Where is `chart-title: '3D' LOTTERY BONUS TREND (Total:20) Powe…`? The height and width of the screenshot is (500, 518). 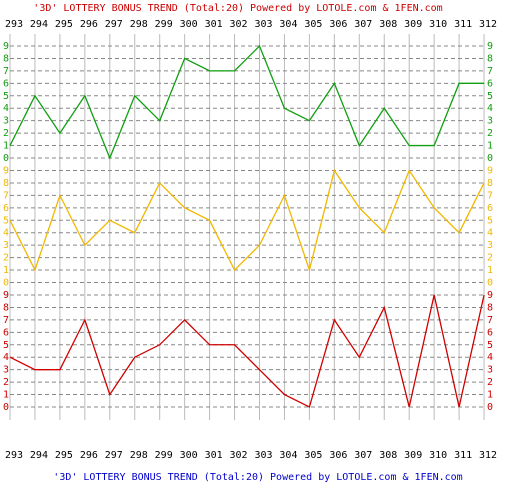 chart-title: '3D' LOTTERY BONUS TREND (Total:20) Powe… is located at coordinates (237, 8).